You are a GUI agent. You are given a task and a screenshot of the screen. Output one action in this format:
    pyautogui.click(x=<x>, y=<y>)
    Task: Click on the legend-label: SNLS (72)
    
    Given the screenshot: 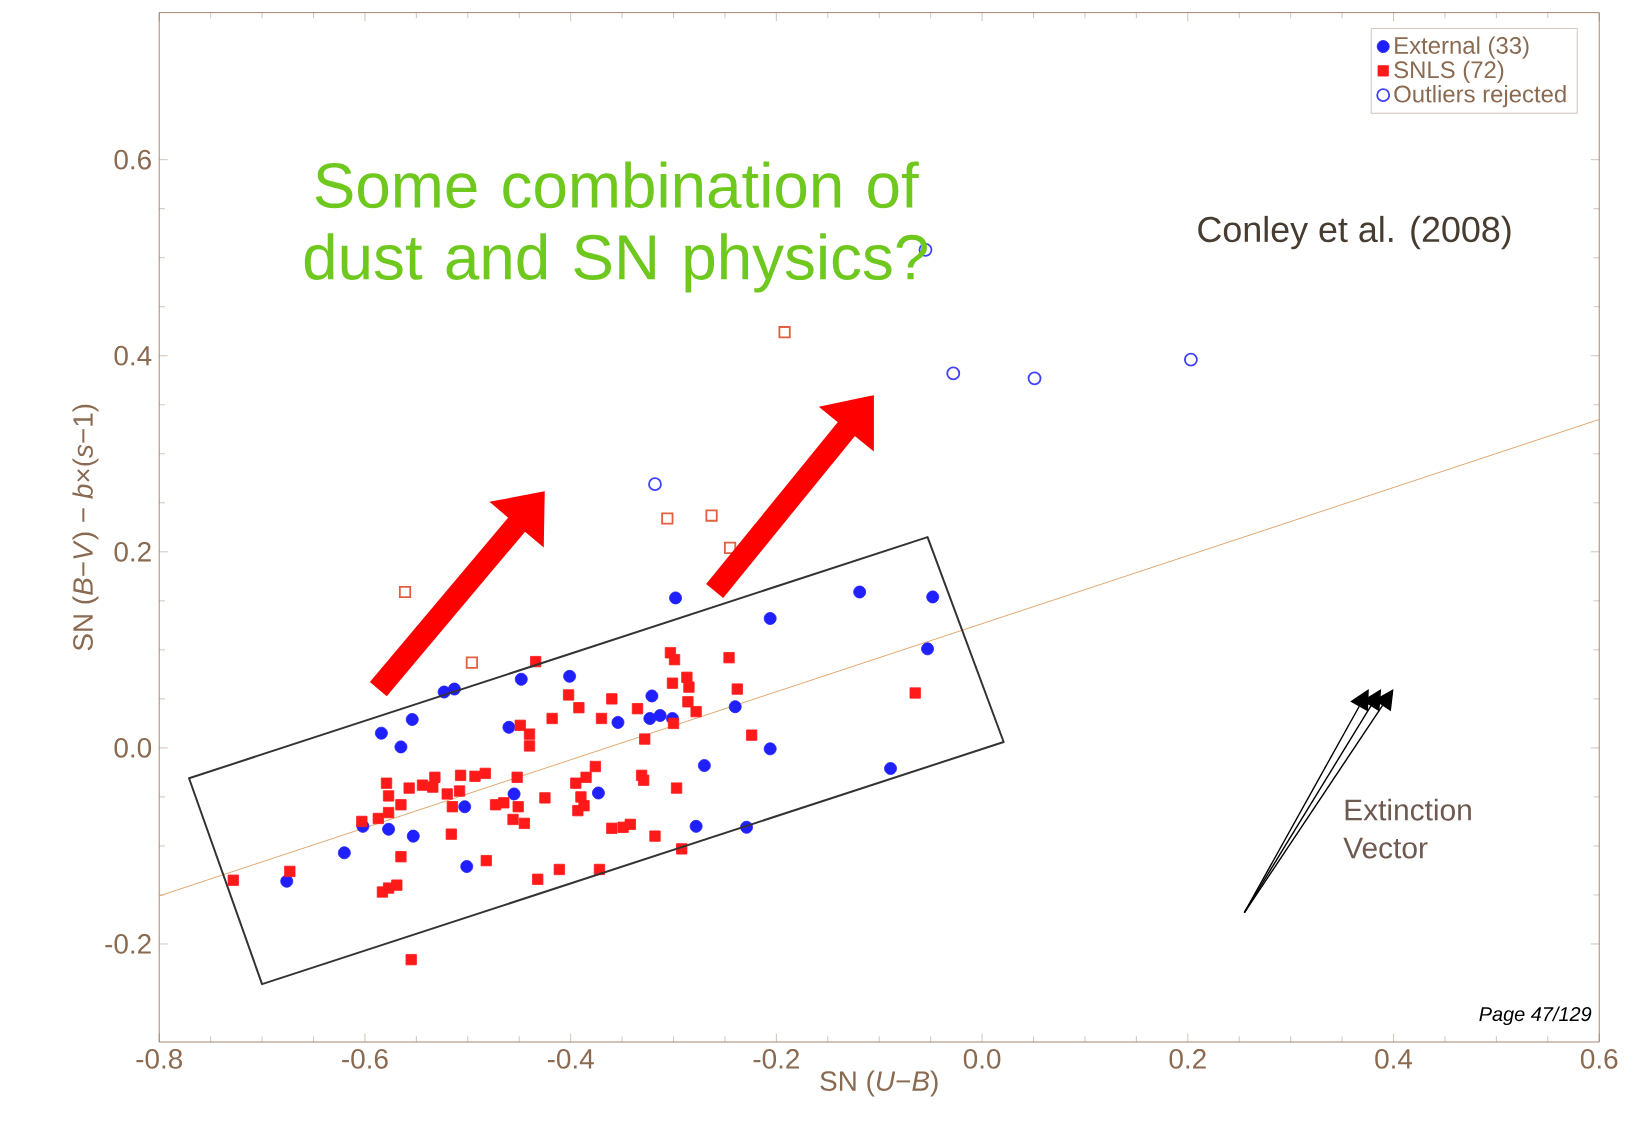 What is the action you would take?
    pyautogui.click(x=1449, y=71)
    